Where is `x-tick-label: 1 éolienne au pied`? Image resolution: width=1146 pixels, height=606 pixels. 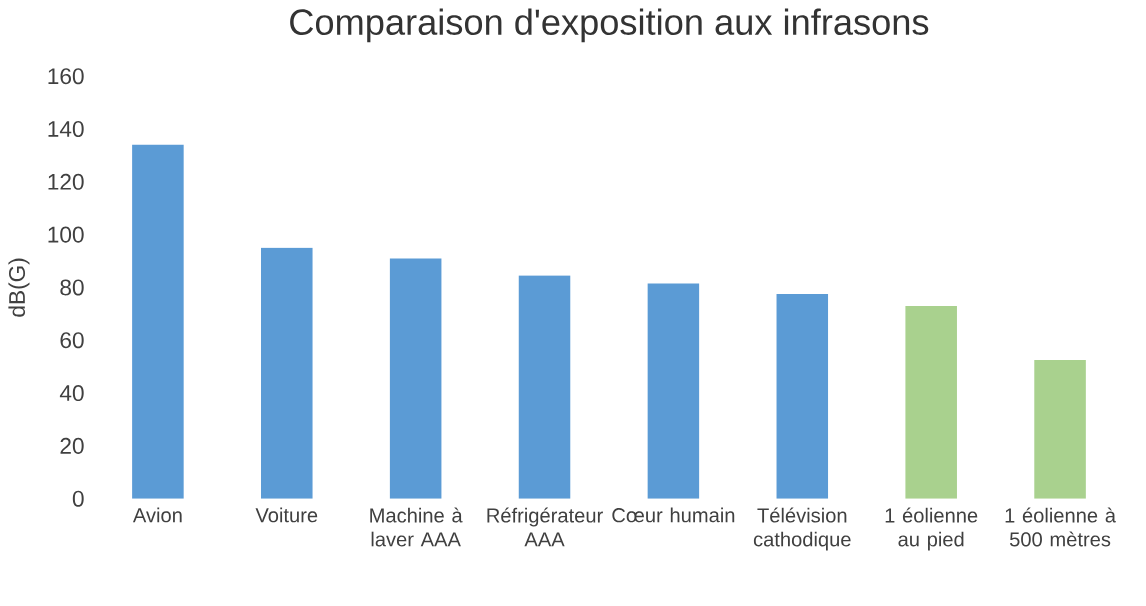
x-tick-label: 1 éolienne au pied is located at coordinates (931, 529).